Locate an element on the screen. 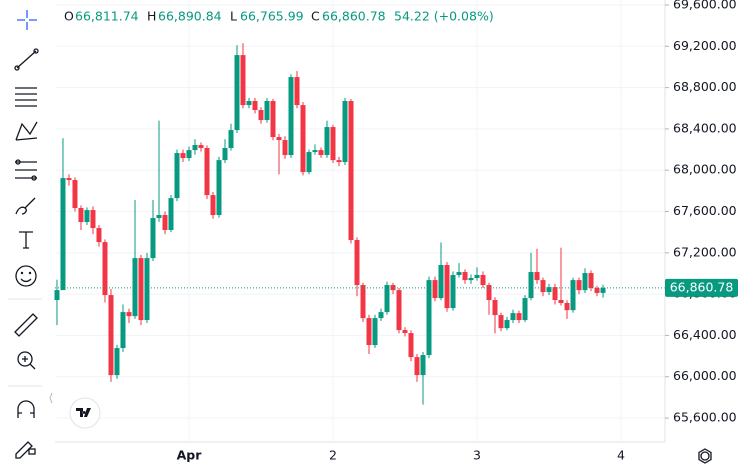 This screenshot has width=745, height=470. legend-value: 66,765.99 is located at coordinates (272, 16).